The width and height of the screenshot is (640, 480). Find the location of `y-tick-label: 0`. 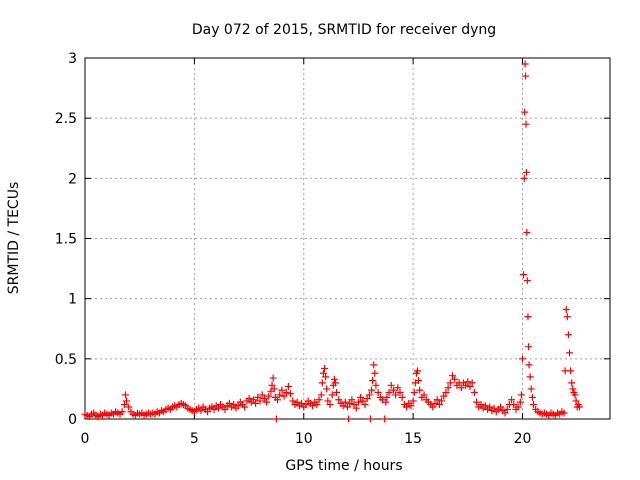

y-tick-label: 0 is located at coordinates (72, 420).